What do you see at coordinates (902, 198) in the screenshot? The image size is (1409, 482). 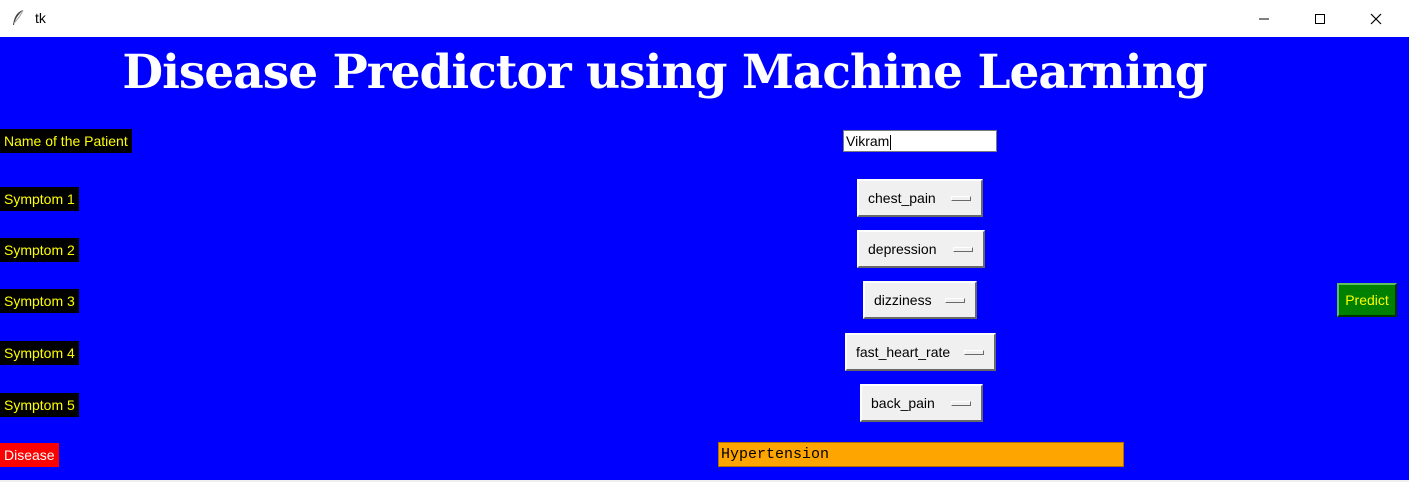 I see `symptom-1-value: chest_pain` at bounding box center [902, 198].